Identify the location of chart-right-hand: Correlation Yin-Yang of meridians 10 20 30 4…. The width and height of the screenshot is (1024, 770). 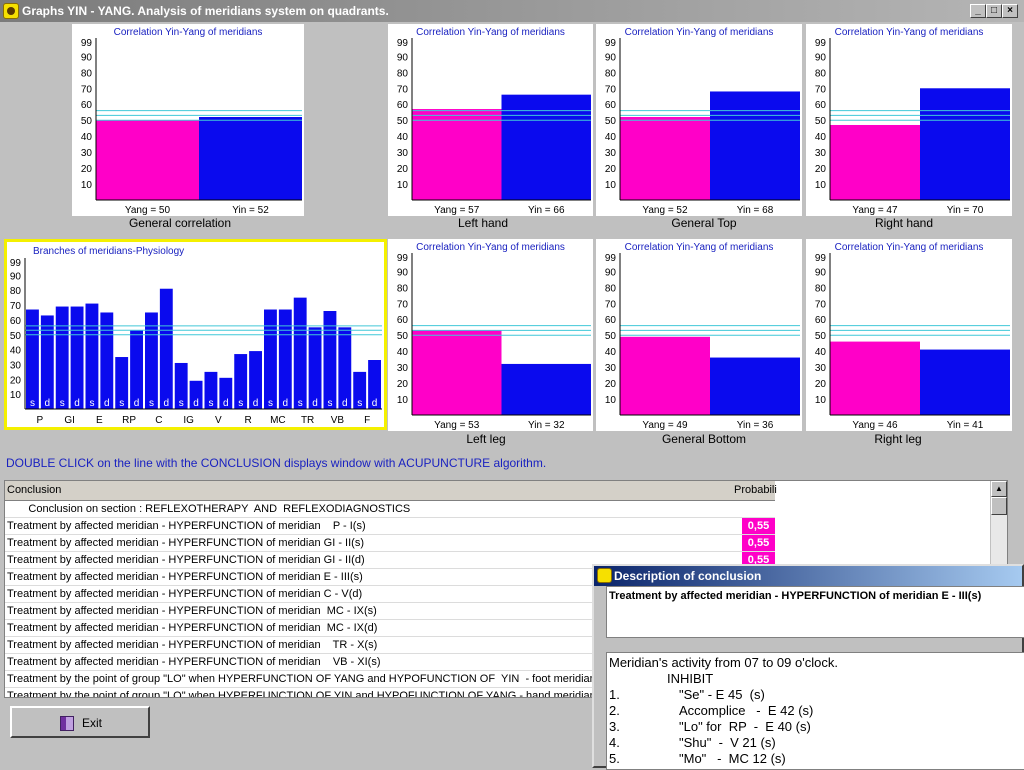
(909, 120).